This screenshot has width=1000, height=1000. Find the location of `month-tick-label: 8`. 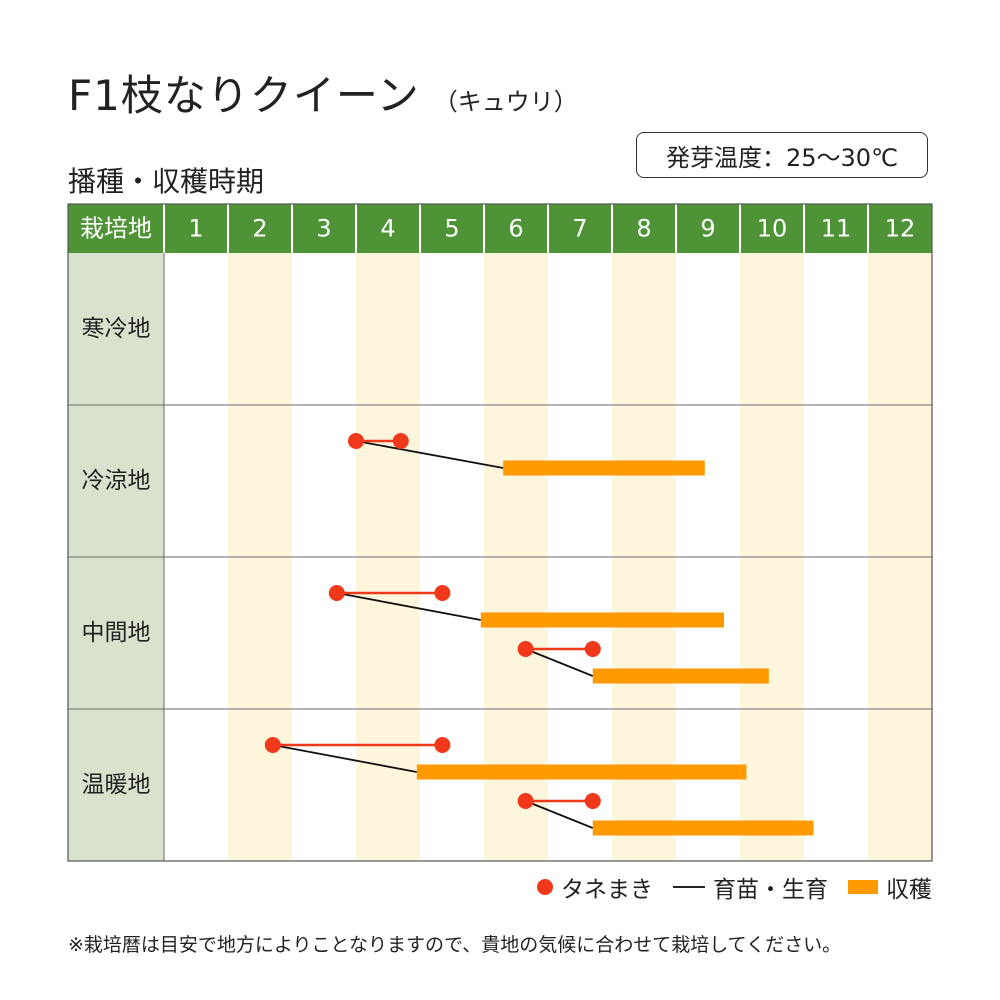

month-tick-label: 8 is located at coordinates (643, 229).